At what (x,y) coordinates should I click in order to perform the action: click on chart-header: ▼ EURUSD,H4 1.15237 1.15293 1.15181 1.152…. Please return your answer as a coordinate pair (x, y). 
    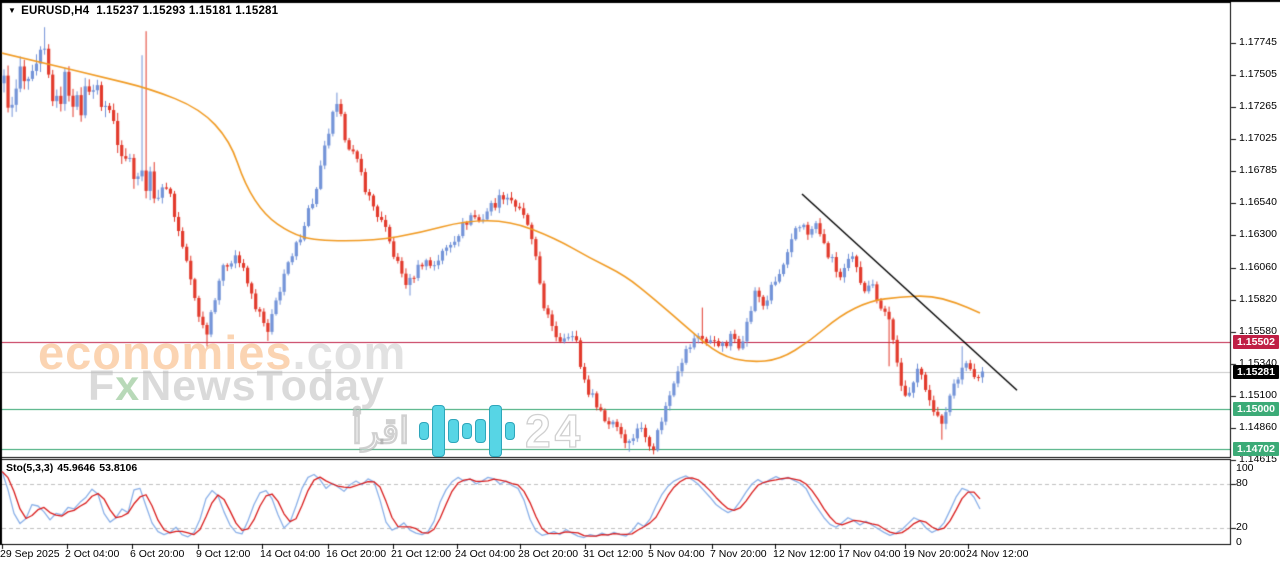
    Looking at the image, I should click on (143, 11).